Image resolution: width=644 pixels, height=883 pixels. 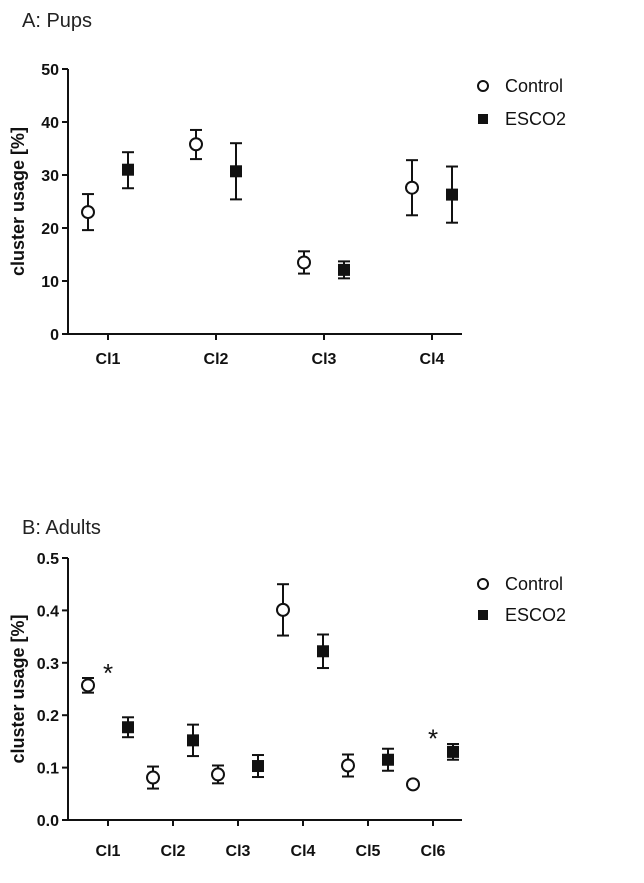 What do you see at coordinates (48, 769) in the screenshot?
I see `y-tick-label: 0.1` at bounding box center [48, 769].